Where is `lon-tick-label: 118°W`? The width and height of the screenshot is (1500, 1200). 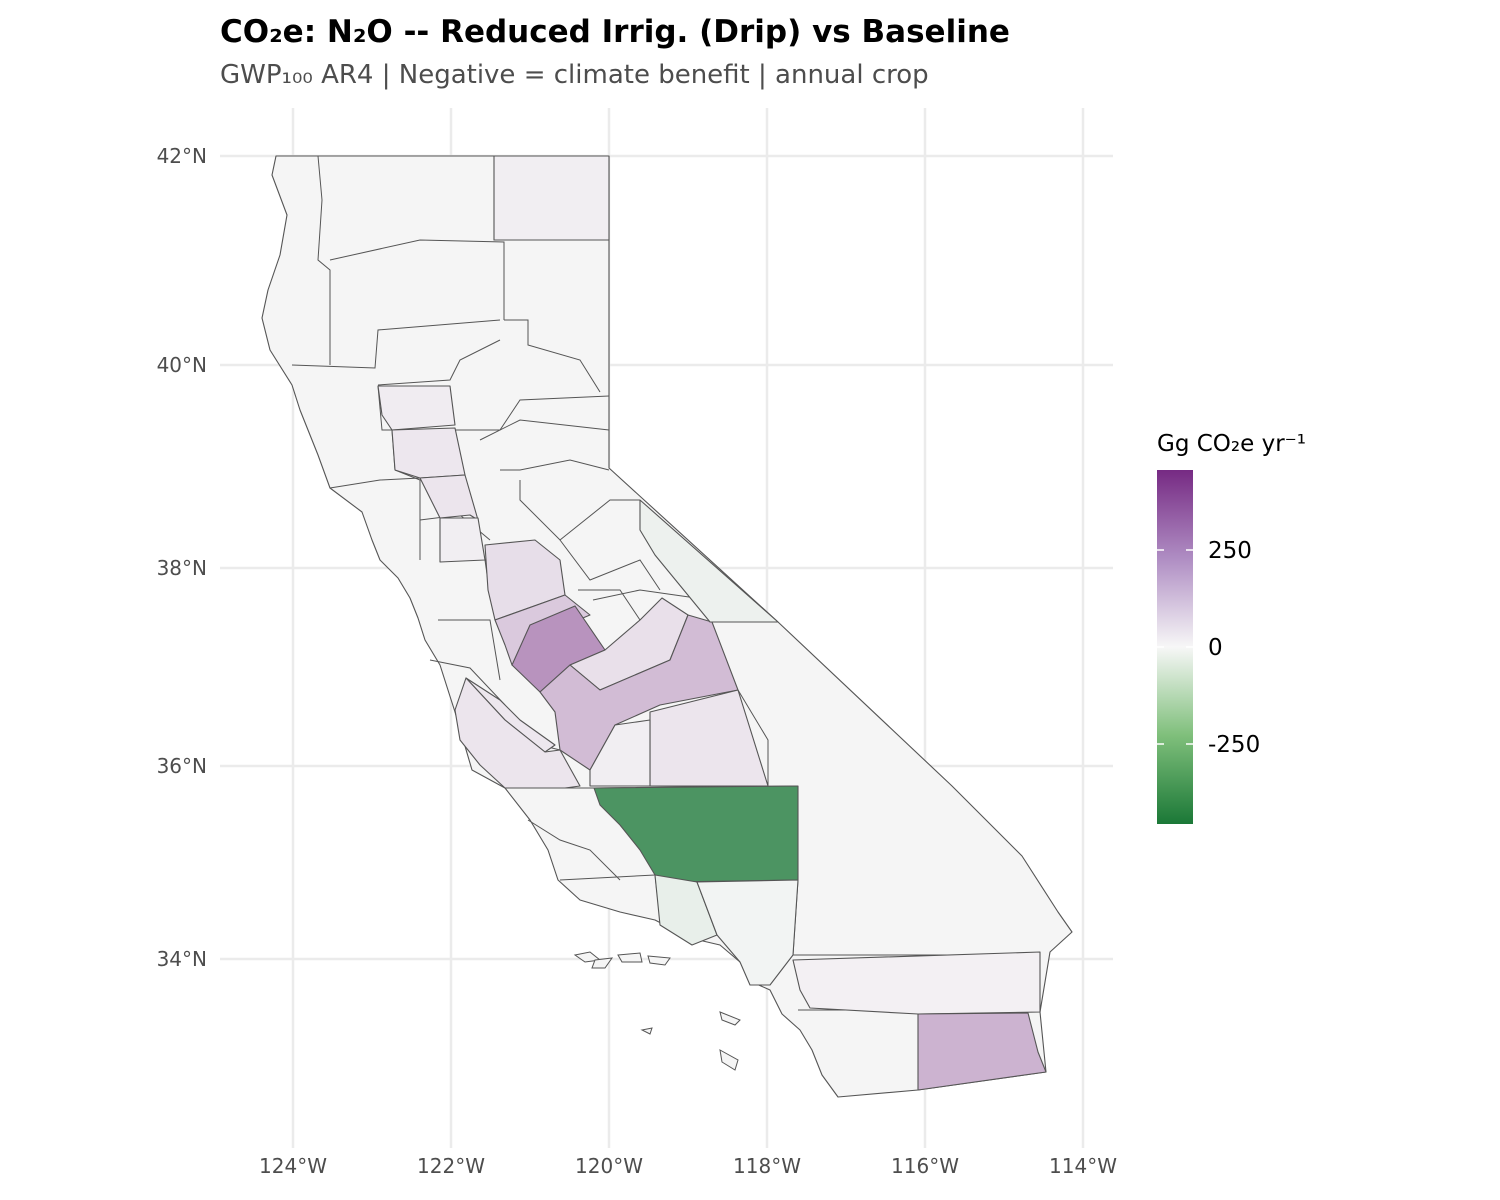 lon-tick-label: 118°W is located at coordinates (767, 1166).